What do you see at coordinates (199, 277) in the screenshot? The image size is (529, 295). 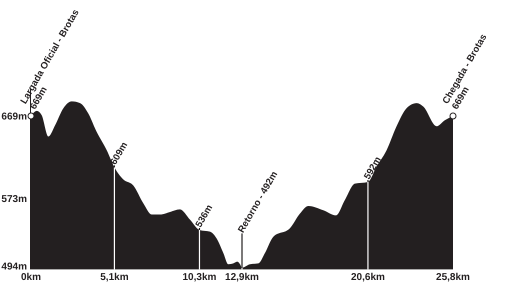 I see `x-tick-label: 10,3km` at bounding box center [199, 277].